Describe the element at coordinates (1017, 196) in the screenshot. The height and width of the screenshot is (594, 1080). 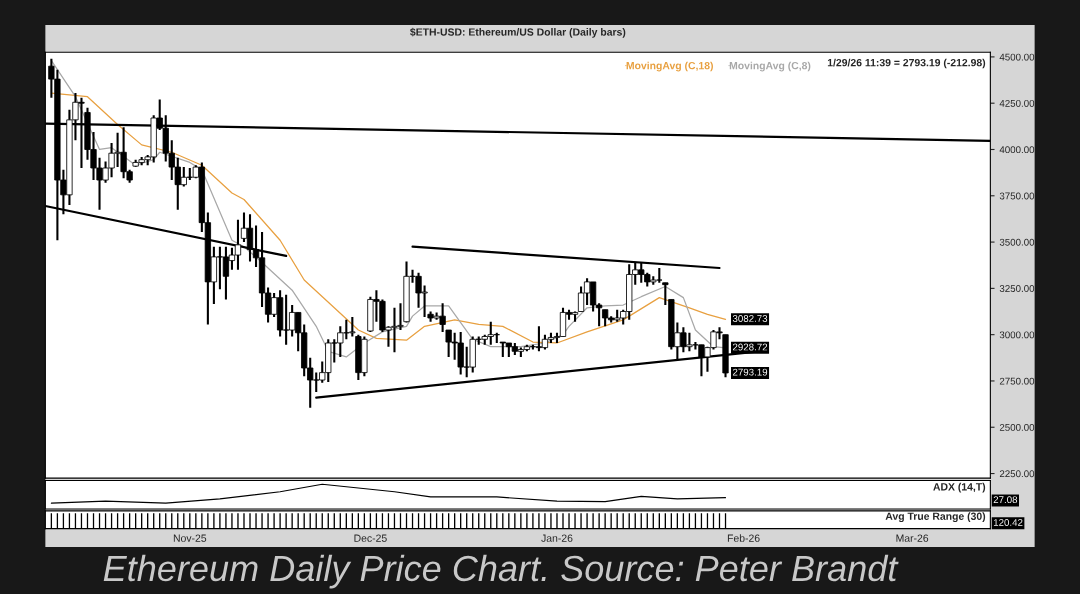
I see `y-tick-label: 3750.00` at that location.